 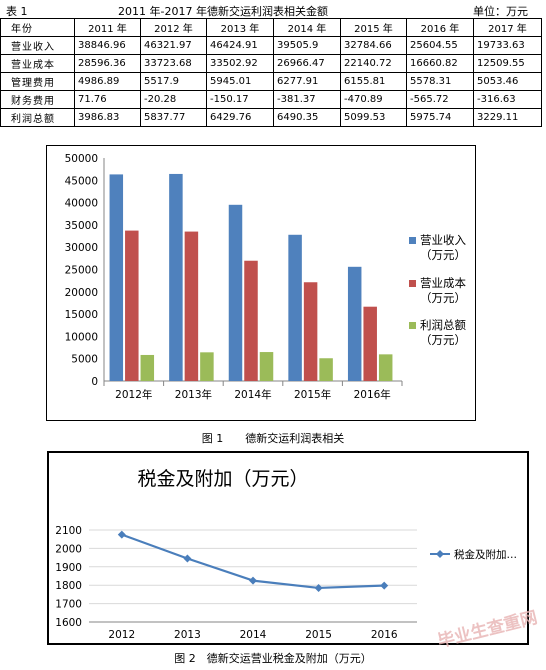 I want to click on table-cell: 33502.92, so click(x=240, y=63).